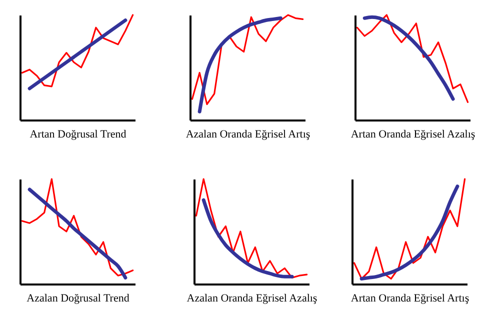  What do you see at coordinates (252, 298) in the screenshot?
I see `x-axis-title: Azalan Oranda Eğrisel Azalış` at bounding box center [252, 298].